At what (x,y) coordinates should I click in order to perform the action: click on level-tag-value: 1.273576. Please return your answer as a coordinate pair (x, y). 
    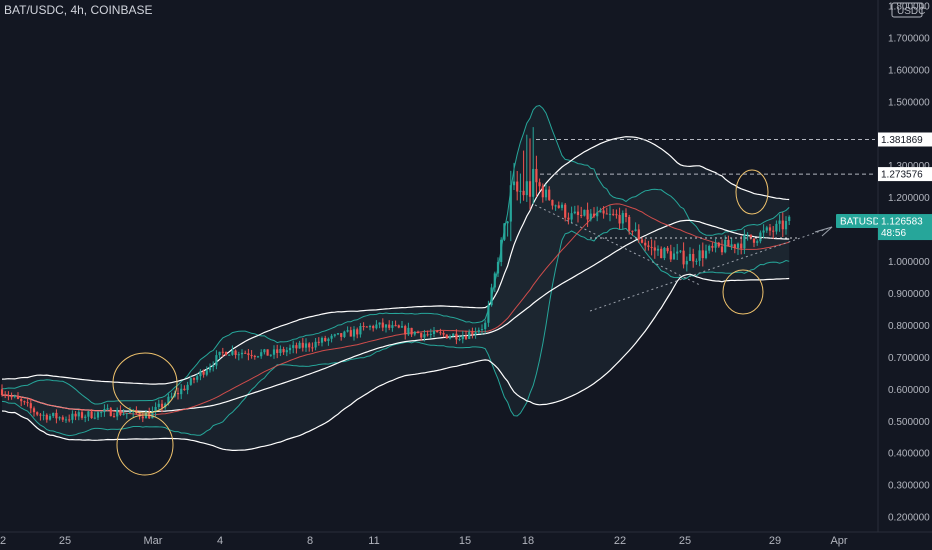
    Looking at the image, I should click on (902, 175).